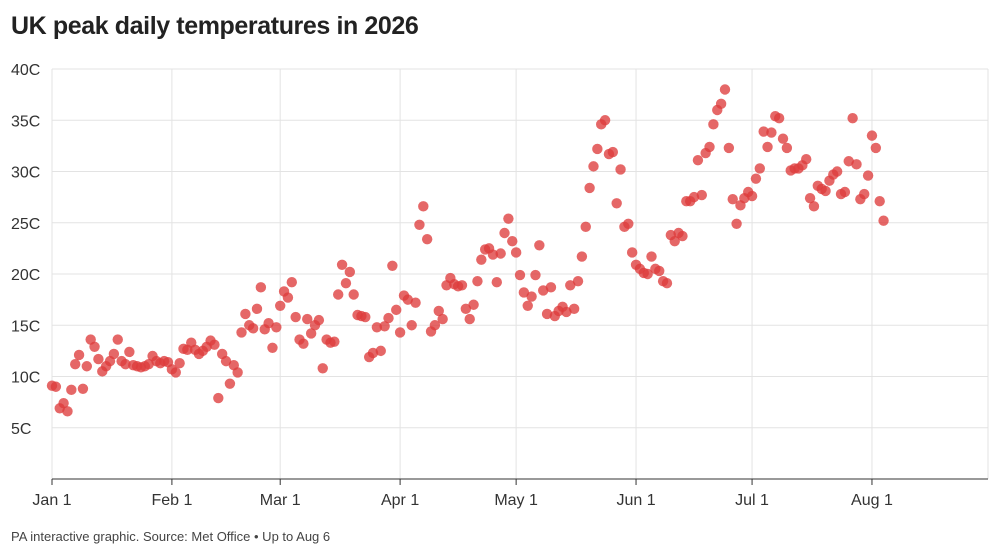 The height and width of the screenshot is (558, 1000). I want to click on y-tick-label: 40C, so click(25, 70).